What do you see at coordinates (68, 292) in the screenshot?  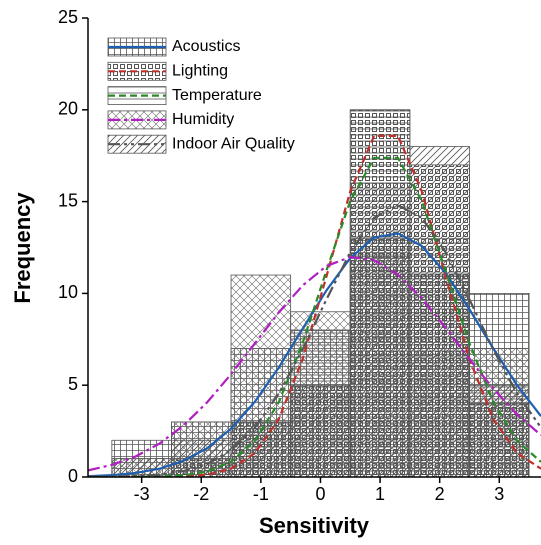 I see `y-tick-label: 10` at bounding box center [68, 292].